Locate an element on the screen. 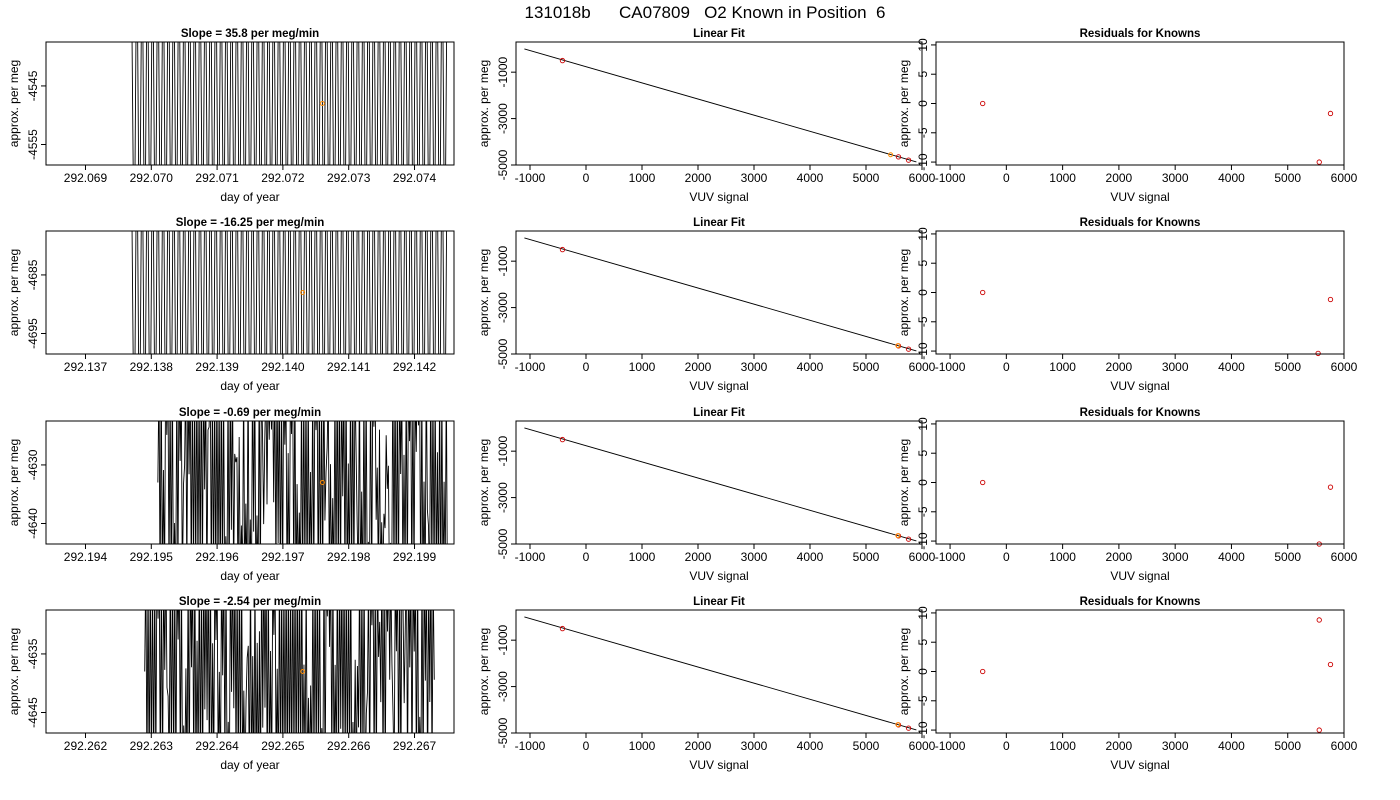  x-tick-label: 292.198 is located at coordinates (349, 557).